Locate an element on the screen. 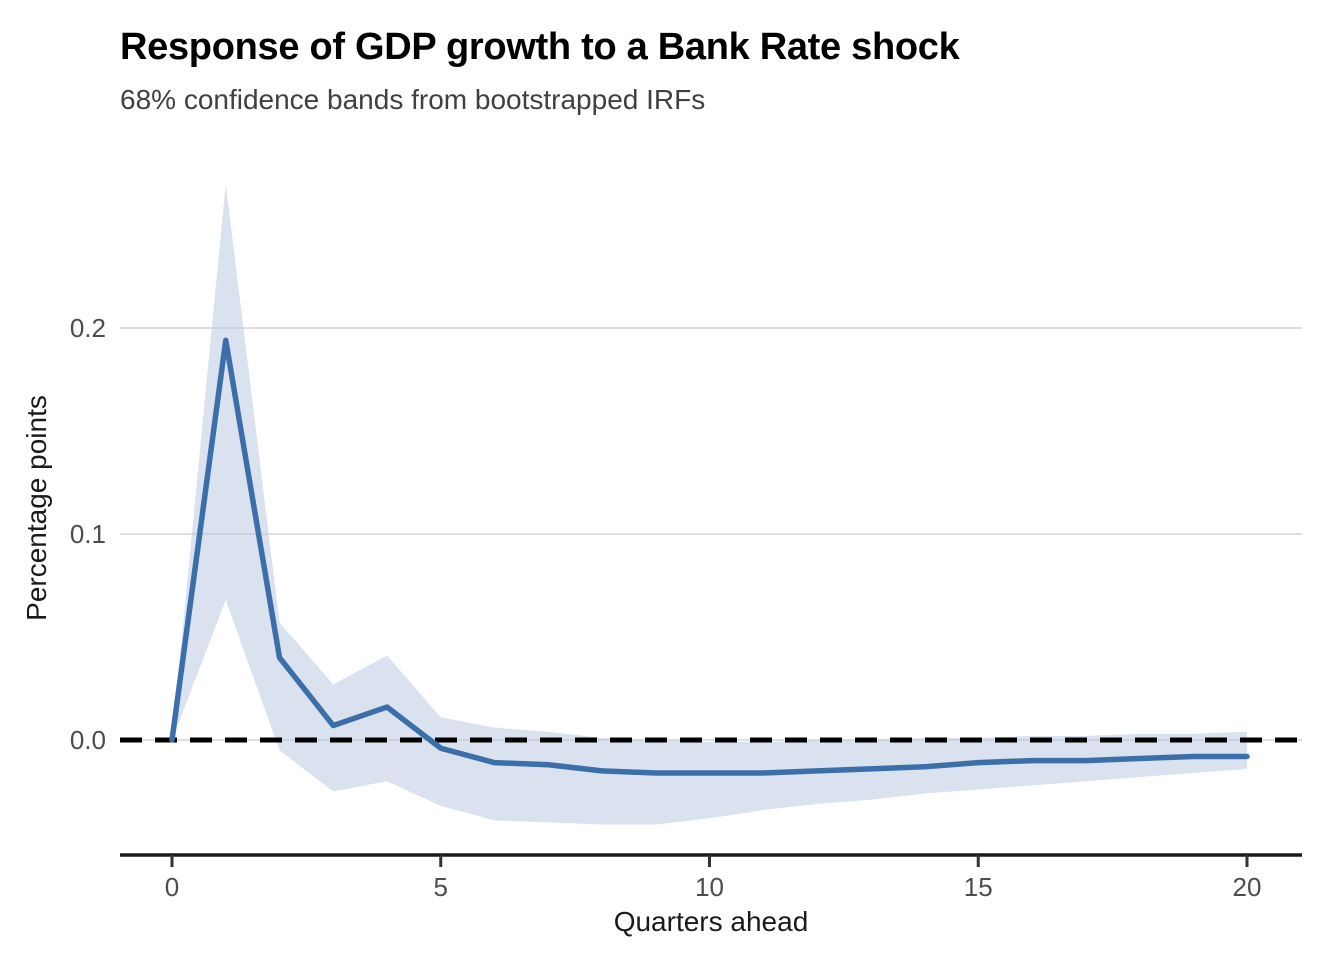 The image size is (1344, 960). x-tick-label: 20 is located at coordinates (1247, 887).